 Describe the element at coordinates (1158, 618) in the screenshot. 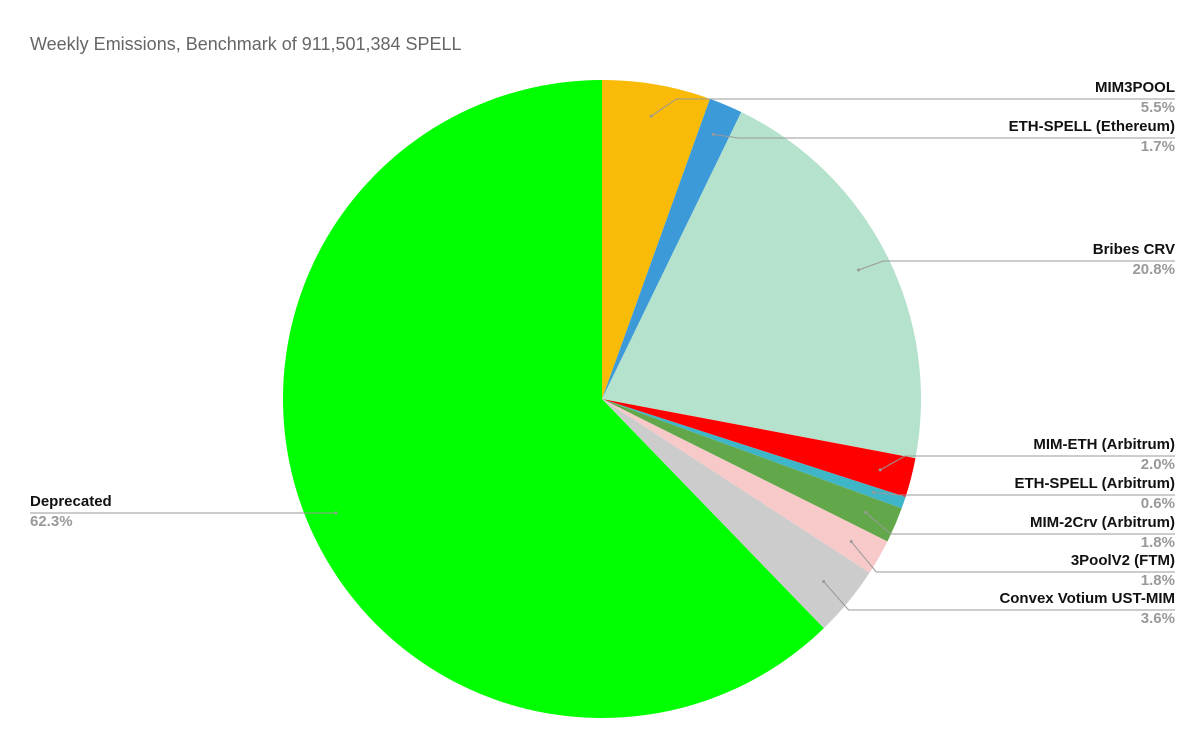

I see `slice-value-label: 3.6%` at that location.